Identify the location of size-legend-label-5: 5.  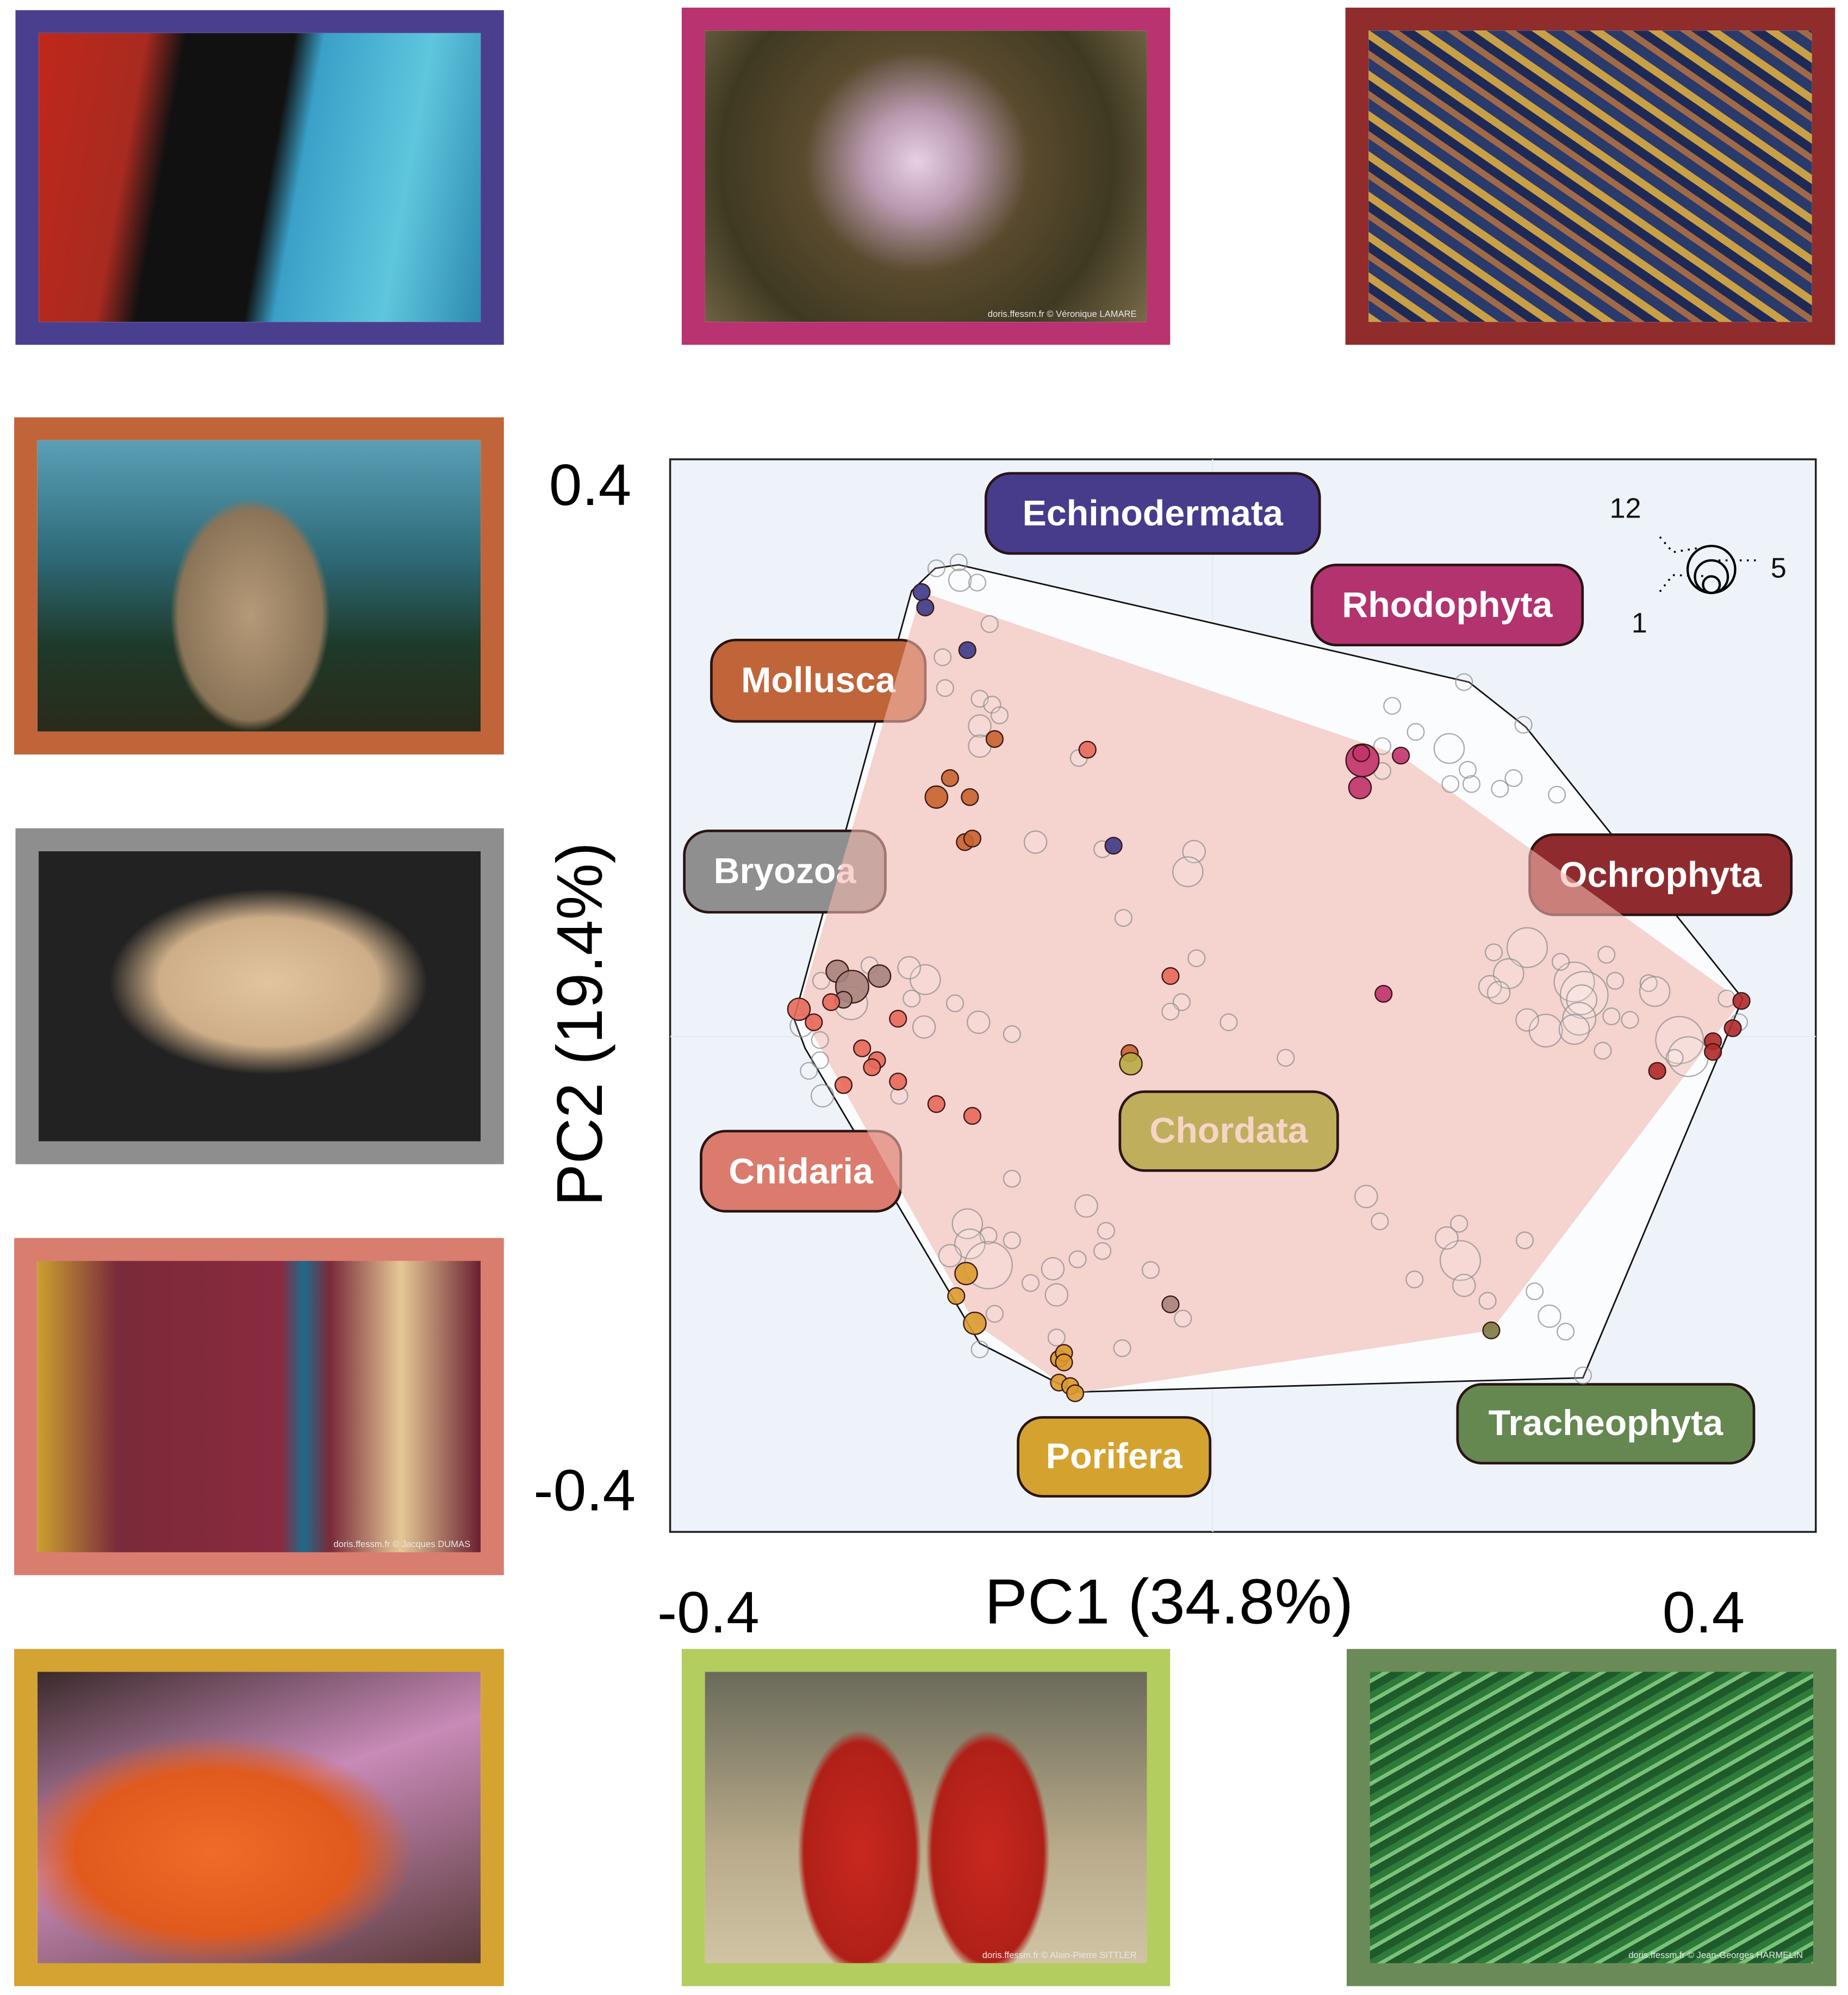
(1778, 568).